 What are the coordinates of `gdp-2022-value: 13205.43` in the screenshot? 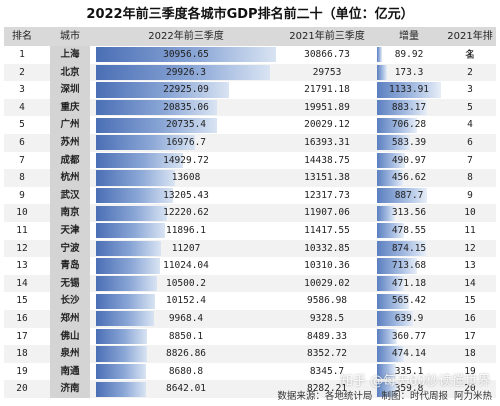 It's located at (186, 195).